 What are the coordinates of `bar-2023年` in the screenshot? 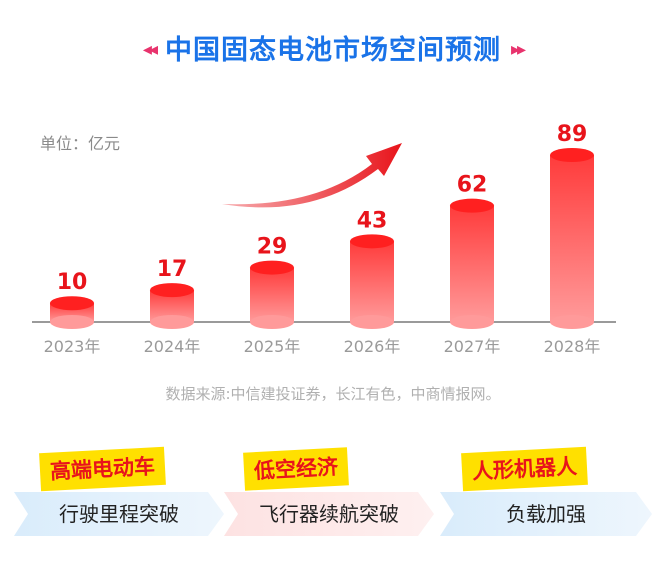 It's located at (72, 312).